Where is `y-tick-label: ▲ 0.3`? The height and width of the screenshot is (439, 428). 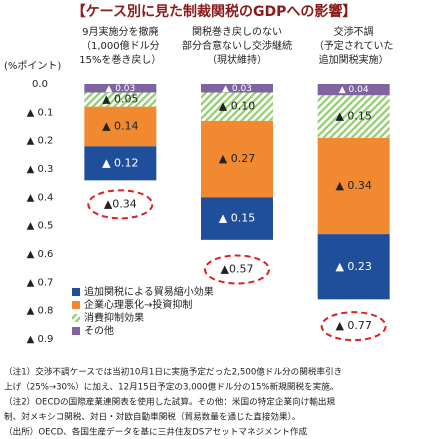
y-tick-label: ▲ 0.3 is located at coordinates (40, 169).